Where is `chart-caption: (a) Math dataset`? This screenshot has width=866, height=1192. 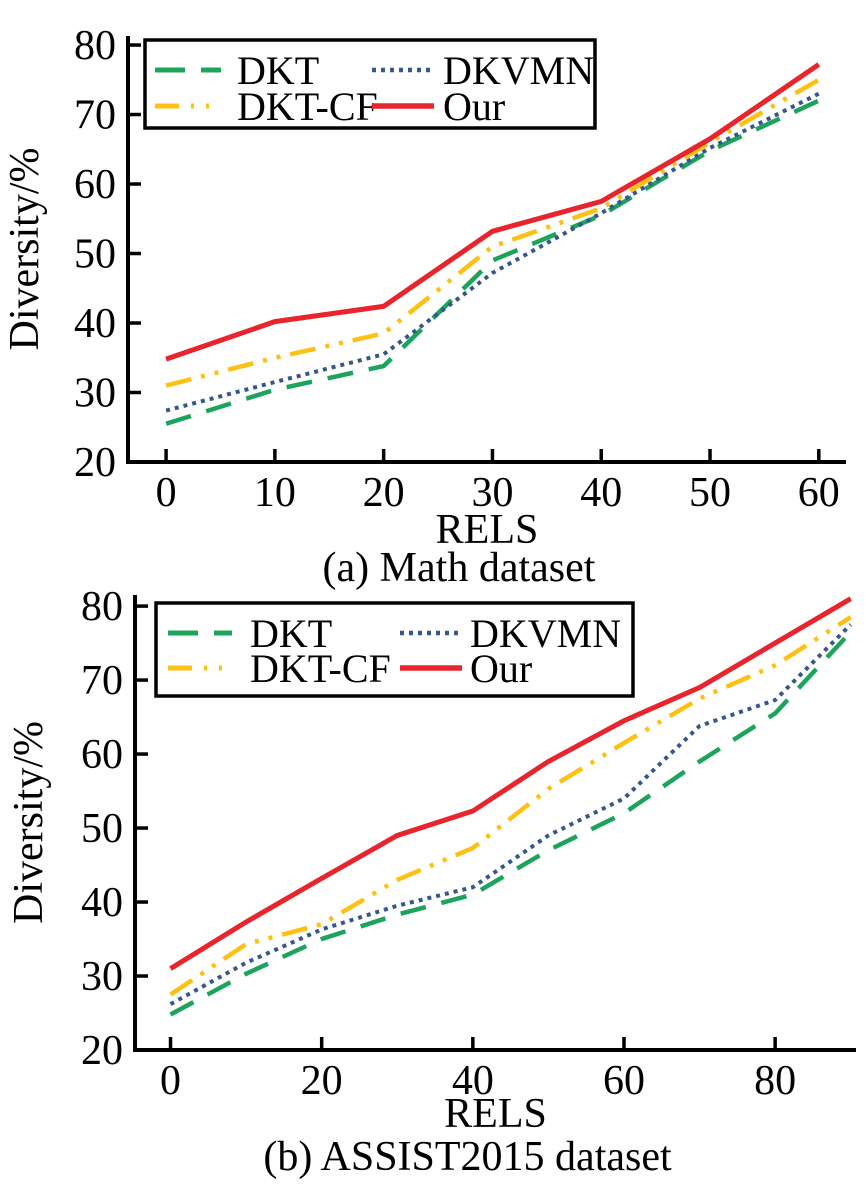 chart-caption: (a) Math dataset is located at coordinates (459, 567).